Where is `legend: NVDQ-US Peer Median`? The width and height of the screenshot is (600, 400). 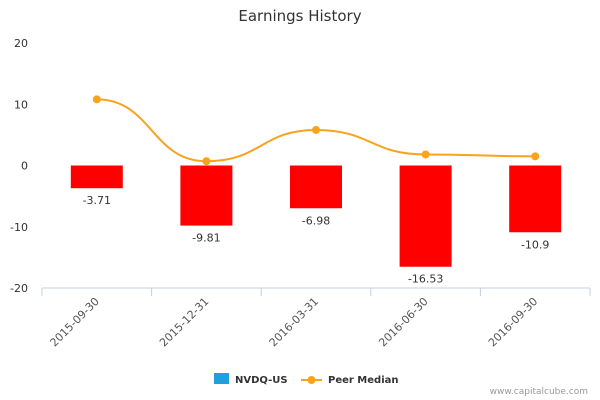 legend: NVDQ-US Peer Median is located at coordinates (306, 379).